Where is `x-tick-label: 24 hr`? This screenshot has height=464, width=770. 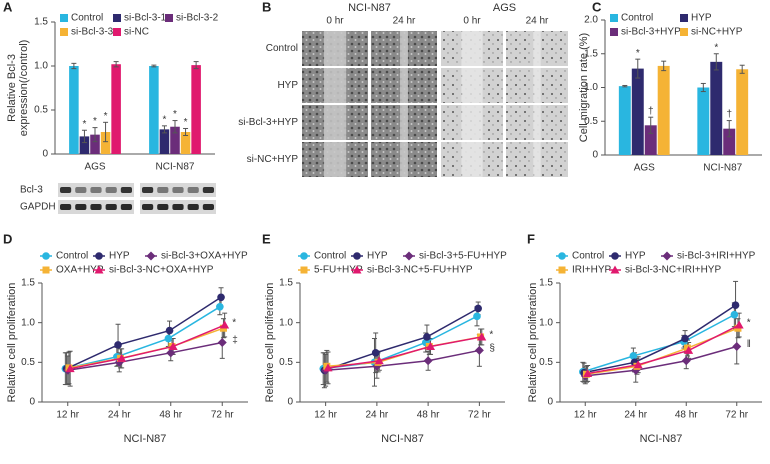 x-tick-label: 24 hr is located at coordinates (376, 415).